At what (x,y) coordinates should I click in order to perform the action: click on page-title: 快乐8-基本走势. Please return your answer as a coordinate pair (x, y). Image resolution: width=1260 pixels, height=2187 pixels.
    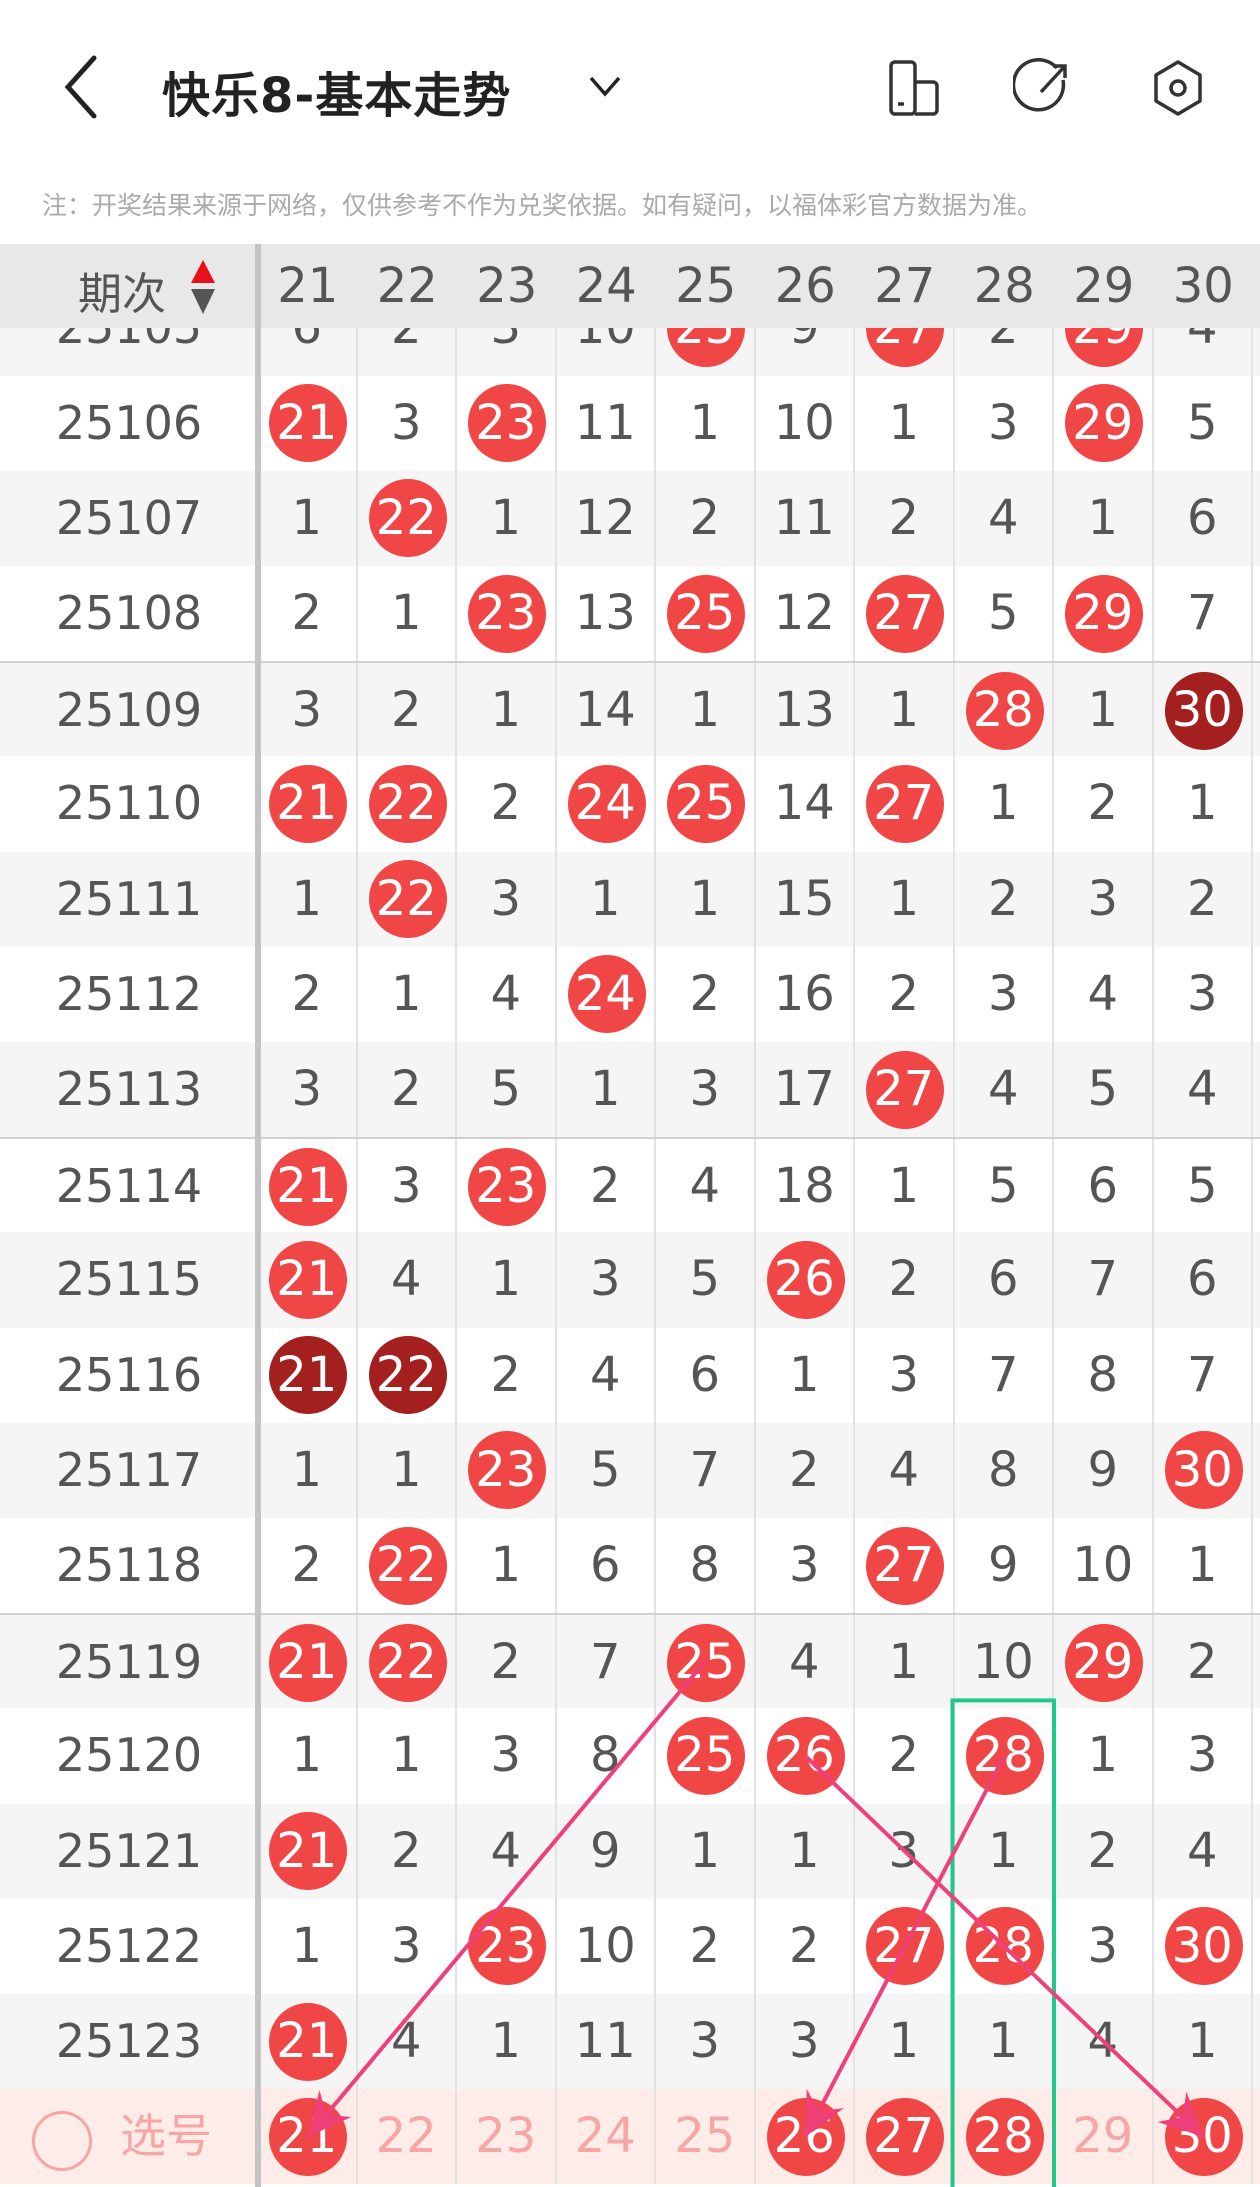
    Looking at the image, I should click on (337, 96).